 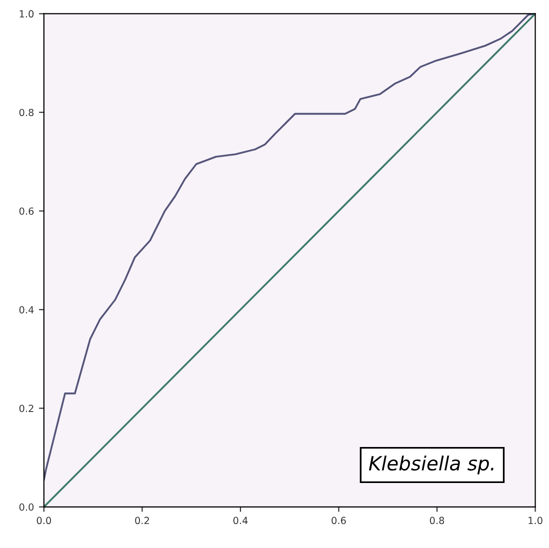 What do you see at coordinates (26, 408) in the screenshot?
I see `y-tick-label: 0.2` at bounding box center [26, 408].